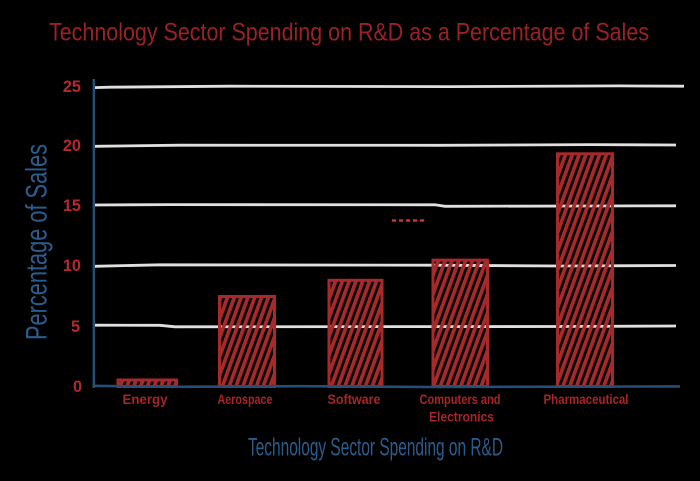 This screenshot has width=700, height=481. I want to click on svg-text: Aerospace, so click(245, 399).